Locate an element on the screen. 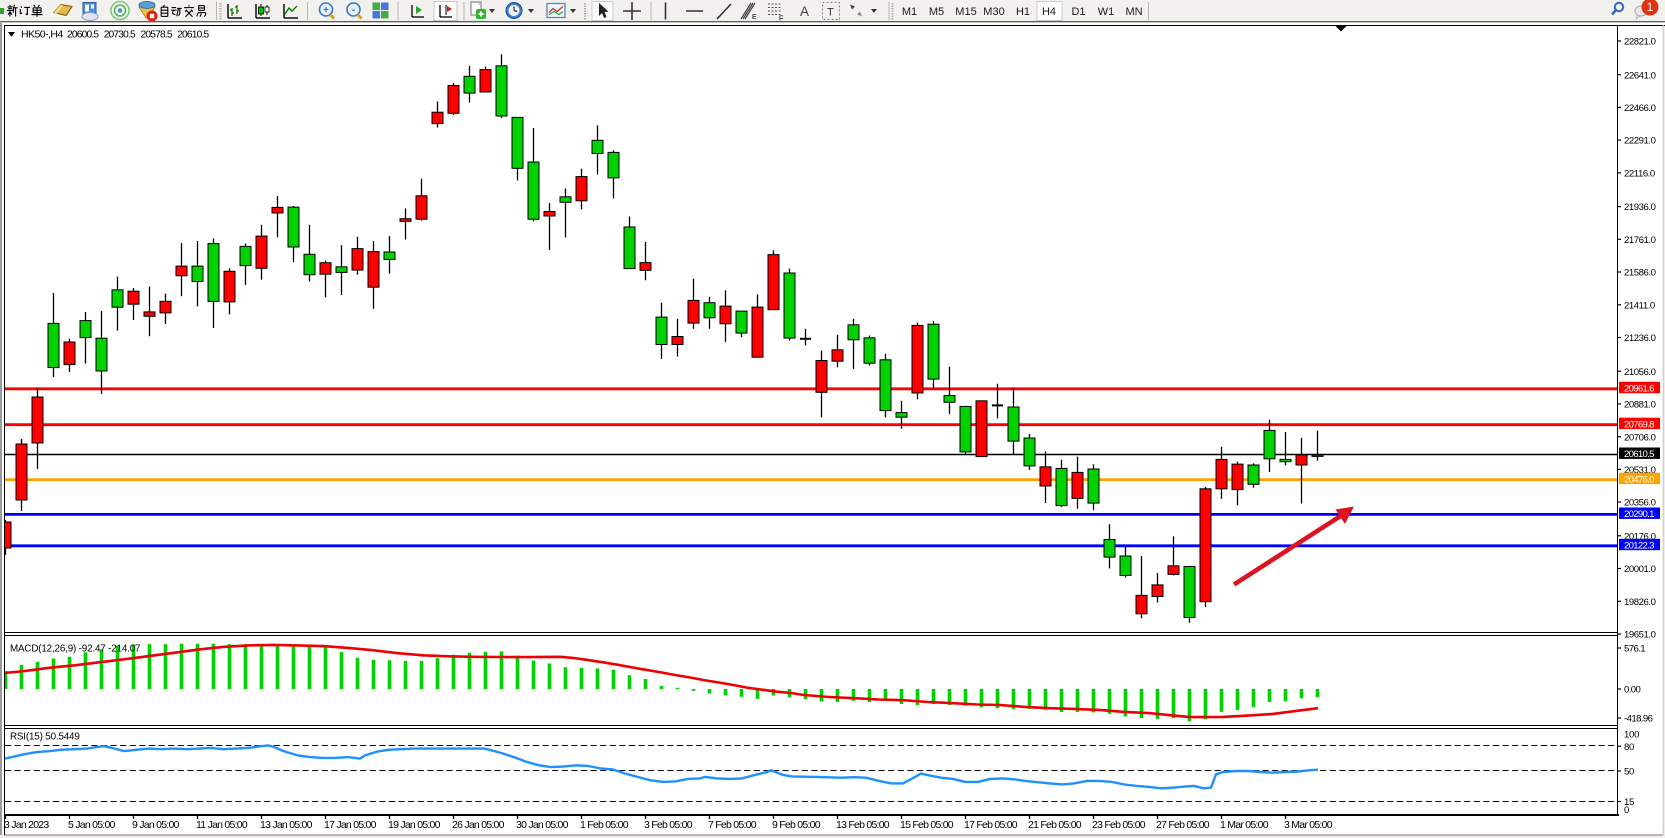 The height and width of the screenshot is (838, 1665). svg-text: 19826.0 is located at coordinates (1640, 602).